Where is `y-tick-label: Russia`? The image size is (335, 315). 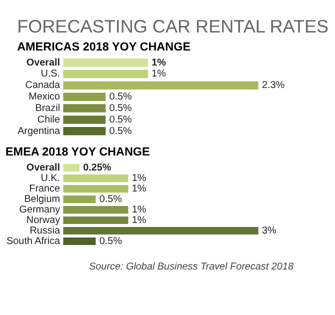 y-tick-label: Russia is located at coordinates (45, 230).